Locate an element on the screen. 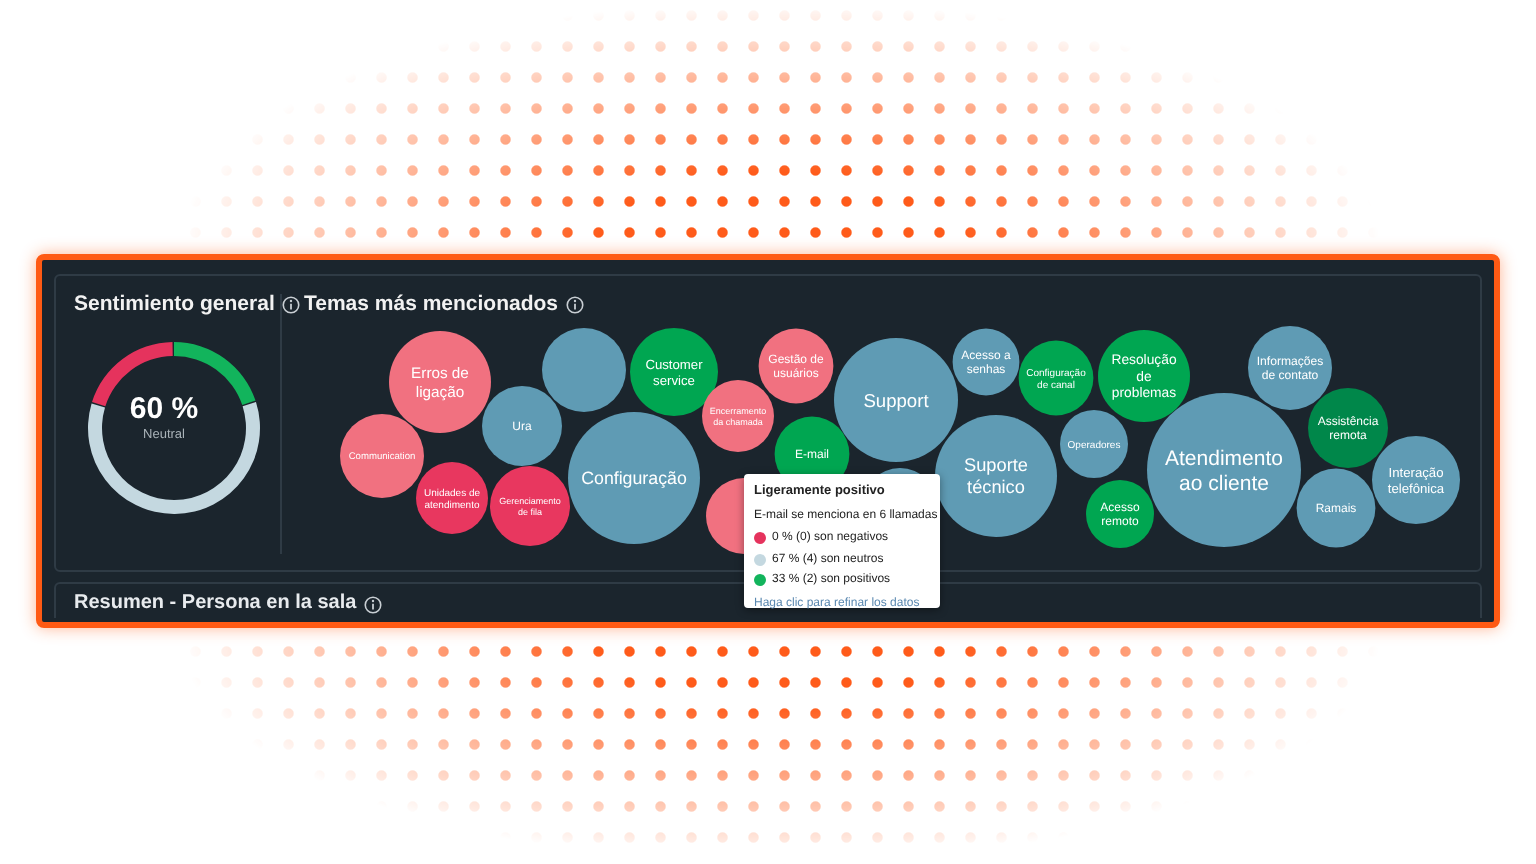 The image size is (1536, 864). category-label: Support is located at coordinates (896, 400).